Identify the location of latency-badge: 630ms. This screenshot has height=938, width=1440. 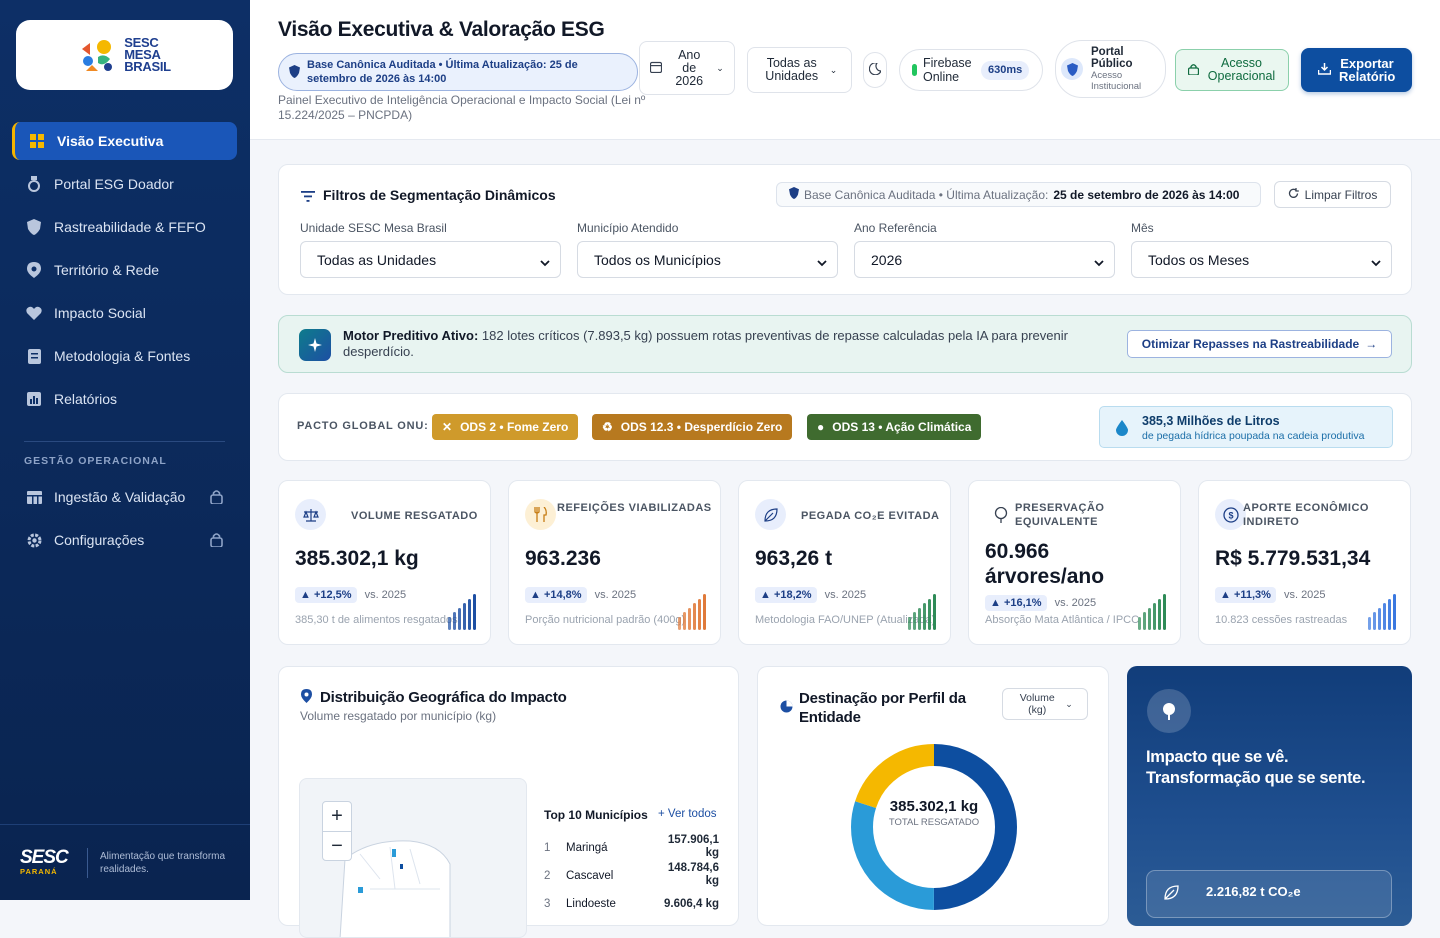
(1005, 70).